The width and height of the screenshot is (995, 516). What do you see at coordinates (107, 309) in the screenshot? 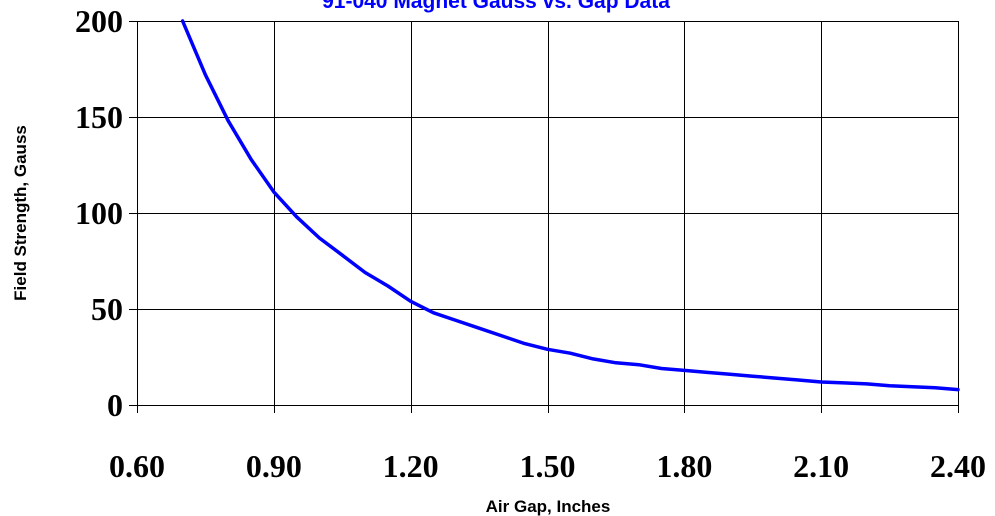
I see `y-tick-label: 50` at bounding box center [107, 309].